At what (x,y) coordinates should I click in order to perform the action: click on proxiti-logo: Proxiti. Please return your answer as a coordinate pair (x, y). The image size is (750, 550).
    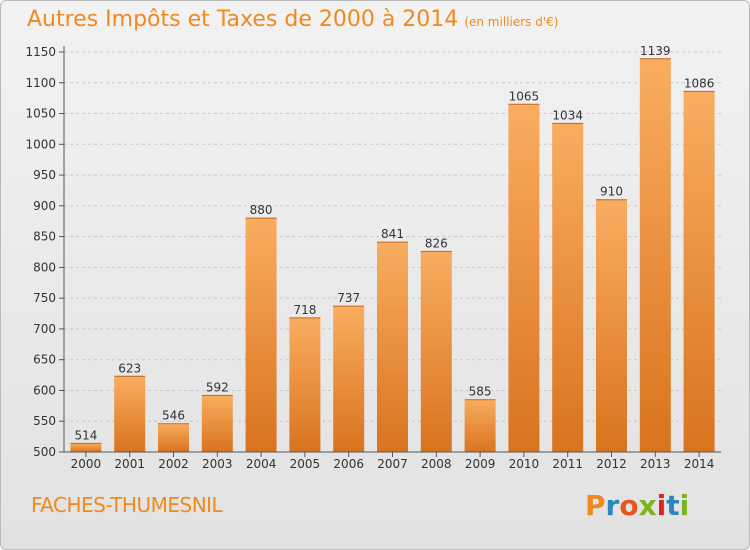
    Looking at the image, I should click on (637, 505).